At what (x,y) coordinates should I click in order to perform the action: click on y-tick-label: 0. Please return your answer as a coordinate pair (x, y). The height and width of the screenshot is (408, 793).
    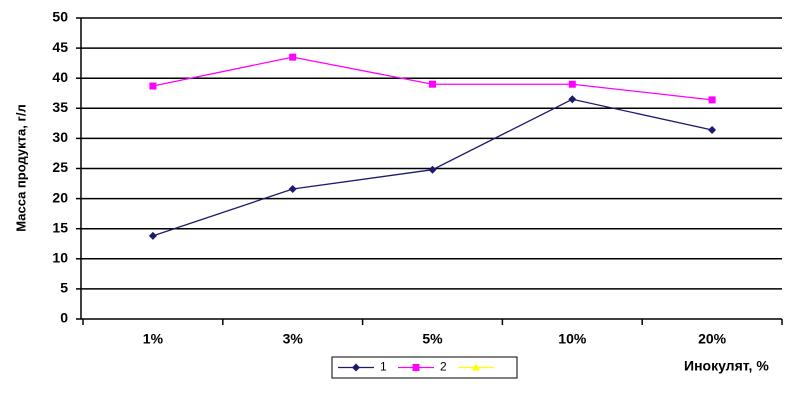
    Looking at the image, I should click on (64, 318).